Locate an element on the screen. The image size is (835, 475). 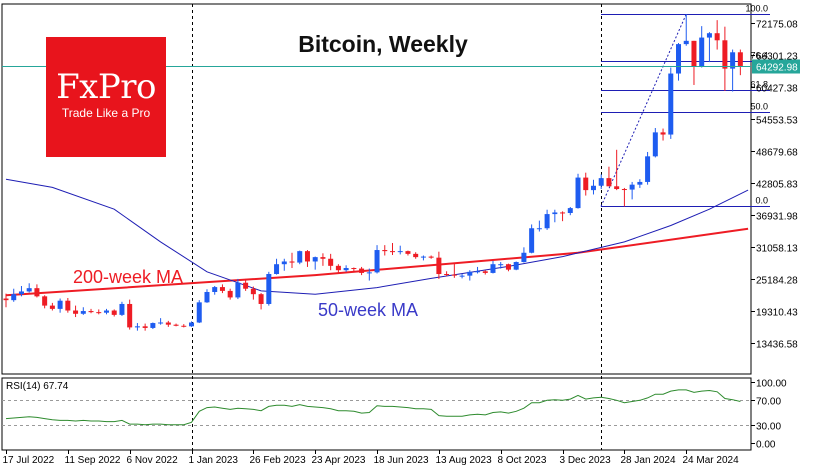
fib-trend-line is located at coordinates (643, 110).